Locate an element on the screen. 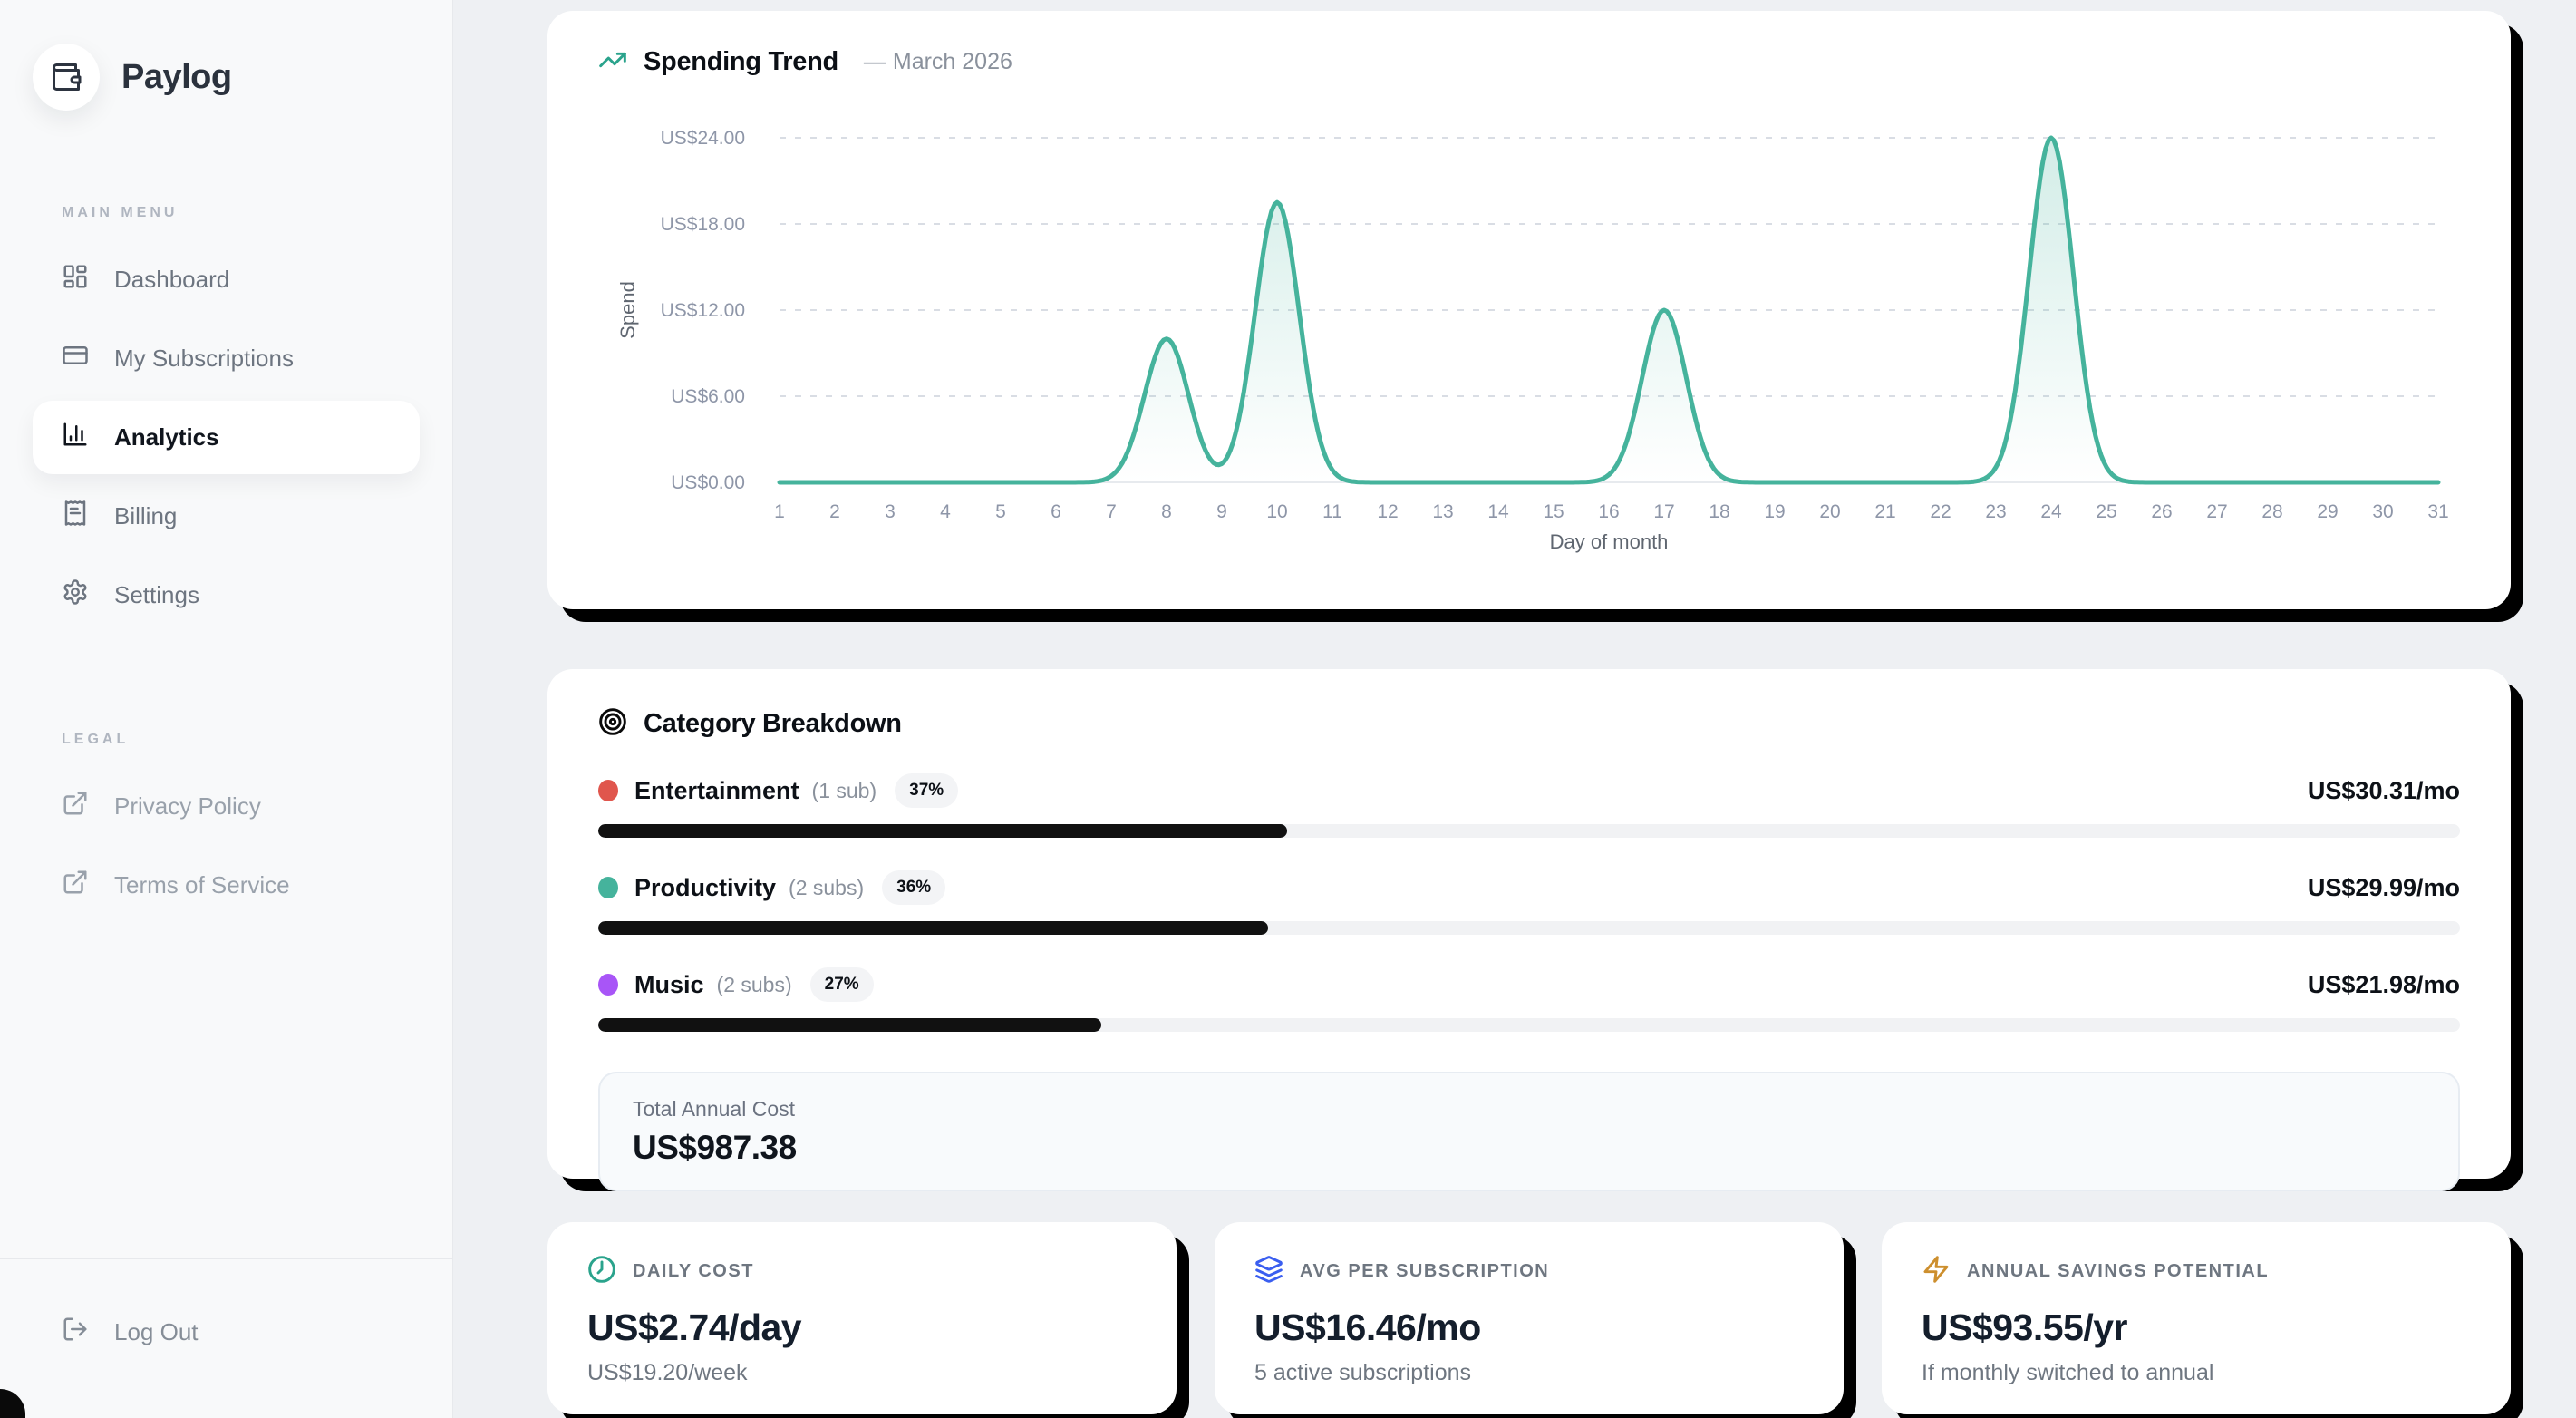  credit-card-icon is located at coordinates (75, 359).